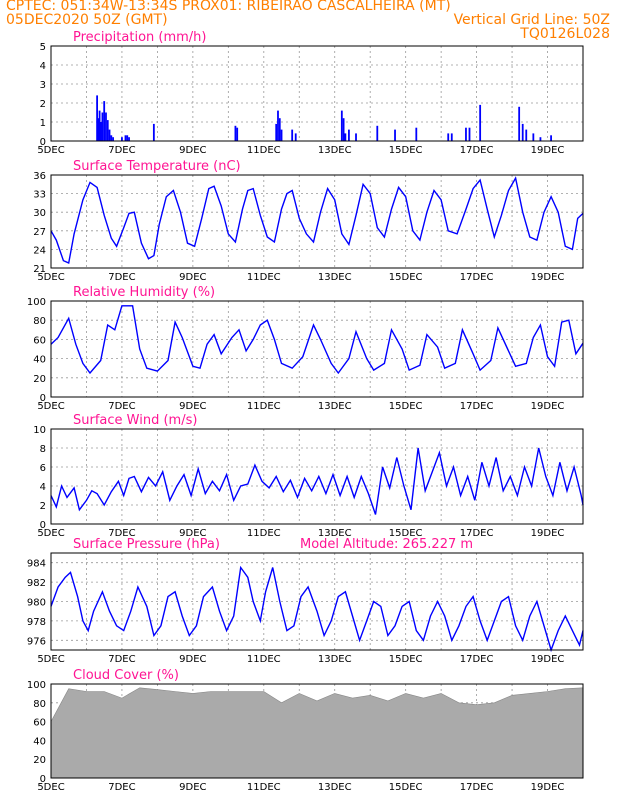  Describe the element at coordinates (126, 675) in the screenshot. I see `panel-title: Cloud Cover (%)` at that location.